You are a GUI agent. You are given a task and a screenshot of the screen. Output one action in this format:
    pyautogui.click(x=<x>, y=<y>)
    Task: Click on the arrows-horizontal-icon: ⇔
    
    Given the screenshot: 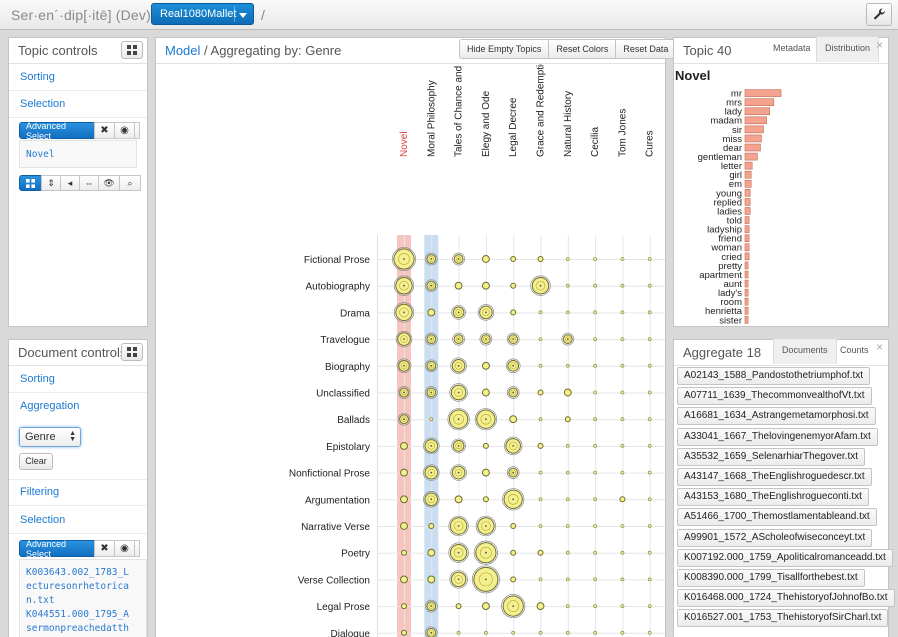 What is the action you would take?
    pyautogui.click(x=89, y=183)
    